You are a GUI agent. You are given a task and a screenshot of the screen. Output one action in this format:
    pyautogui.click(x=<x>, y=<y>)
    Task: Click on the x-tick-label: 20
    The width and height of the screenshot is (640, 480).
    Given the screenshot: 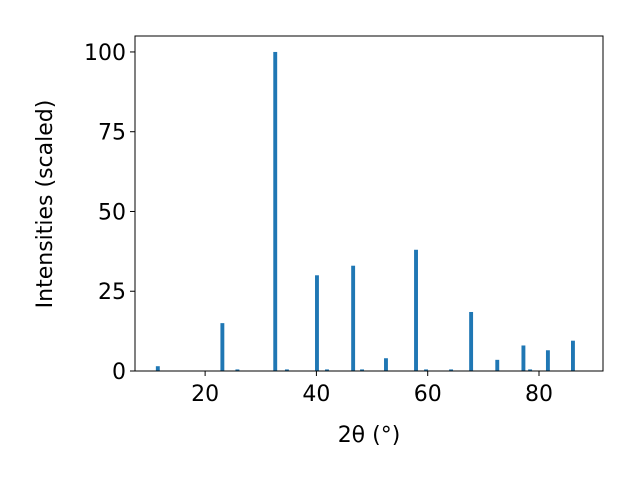 What is the action you would take?
    pyautogui.click(x=205, y=394)
    